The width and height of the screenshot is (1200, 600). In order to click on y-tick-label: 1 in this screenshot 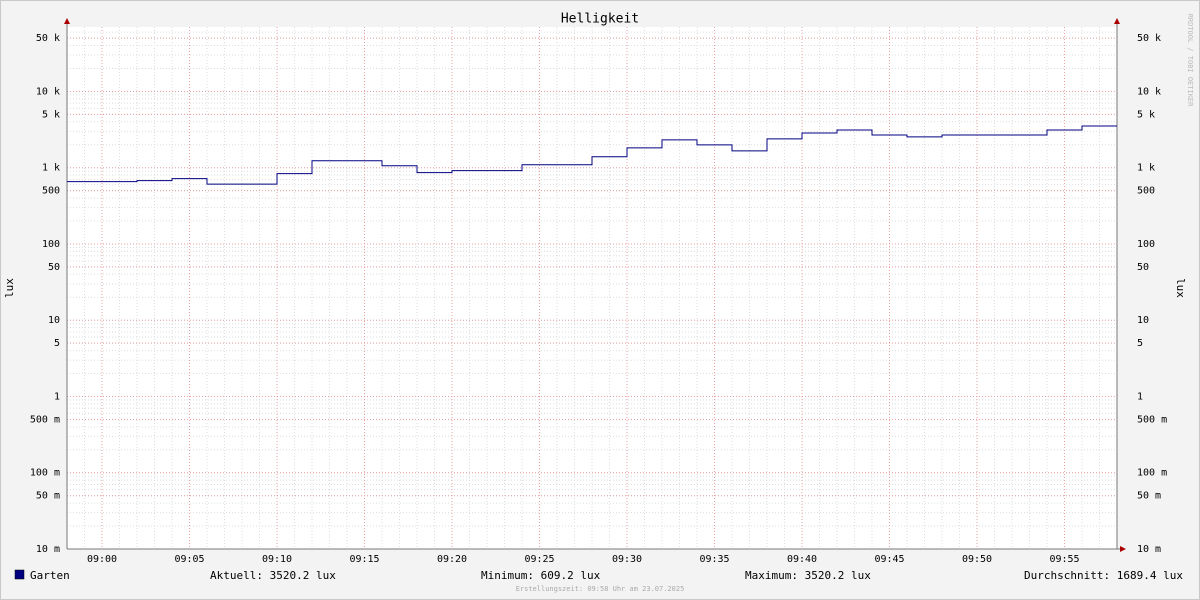, I will do `click(57, 396)`.